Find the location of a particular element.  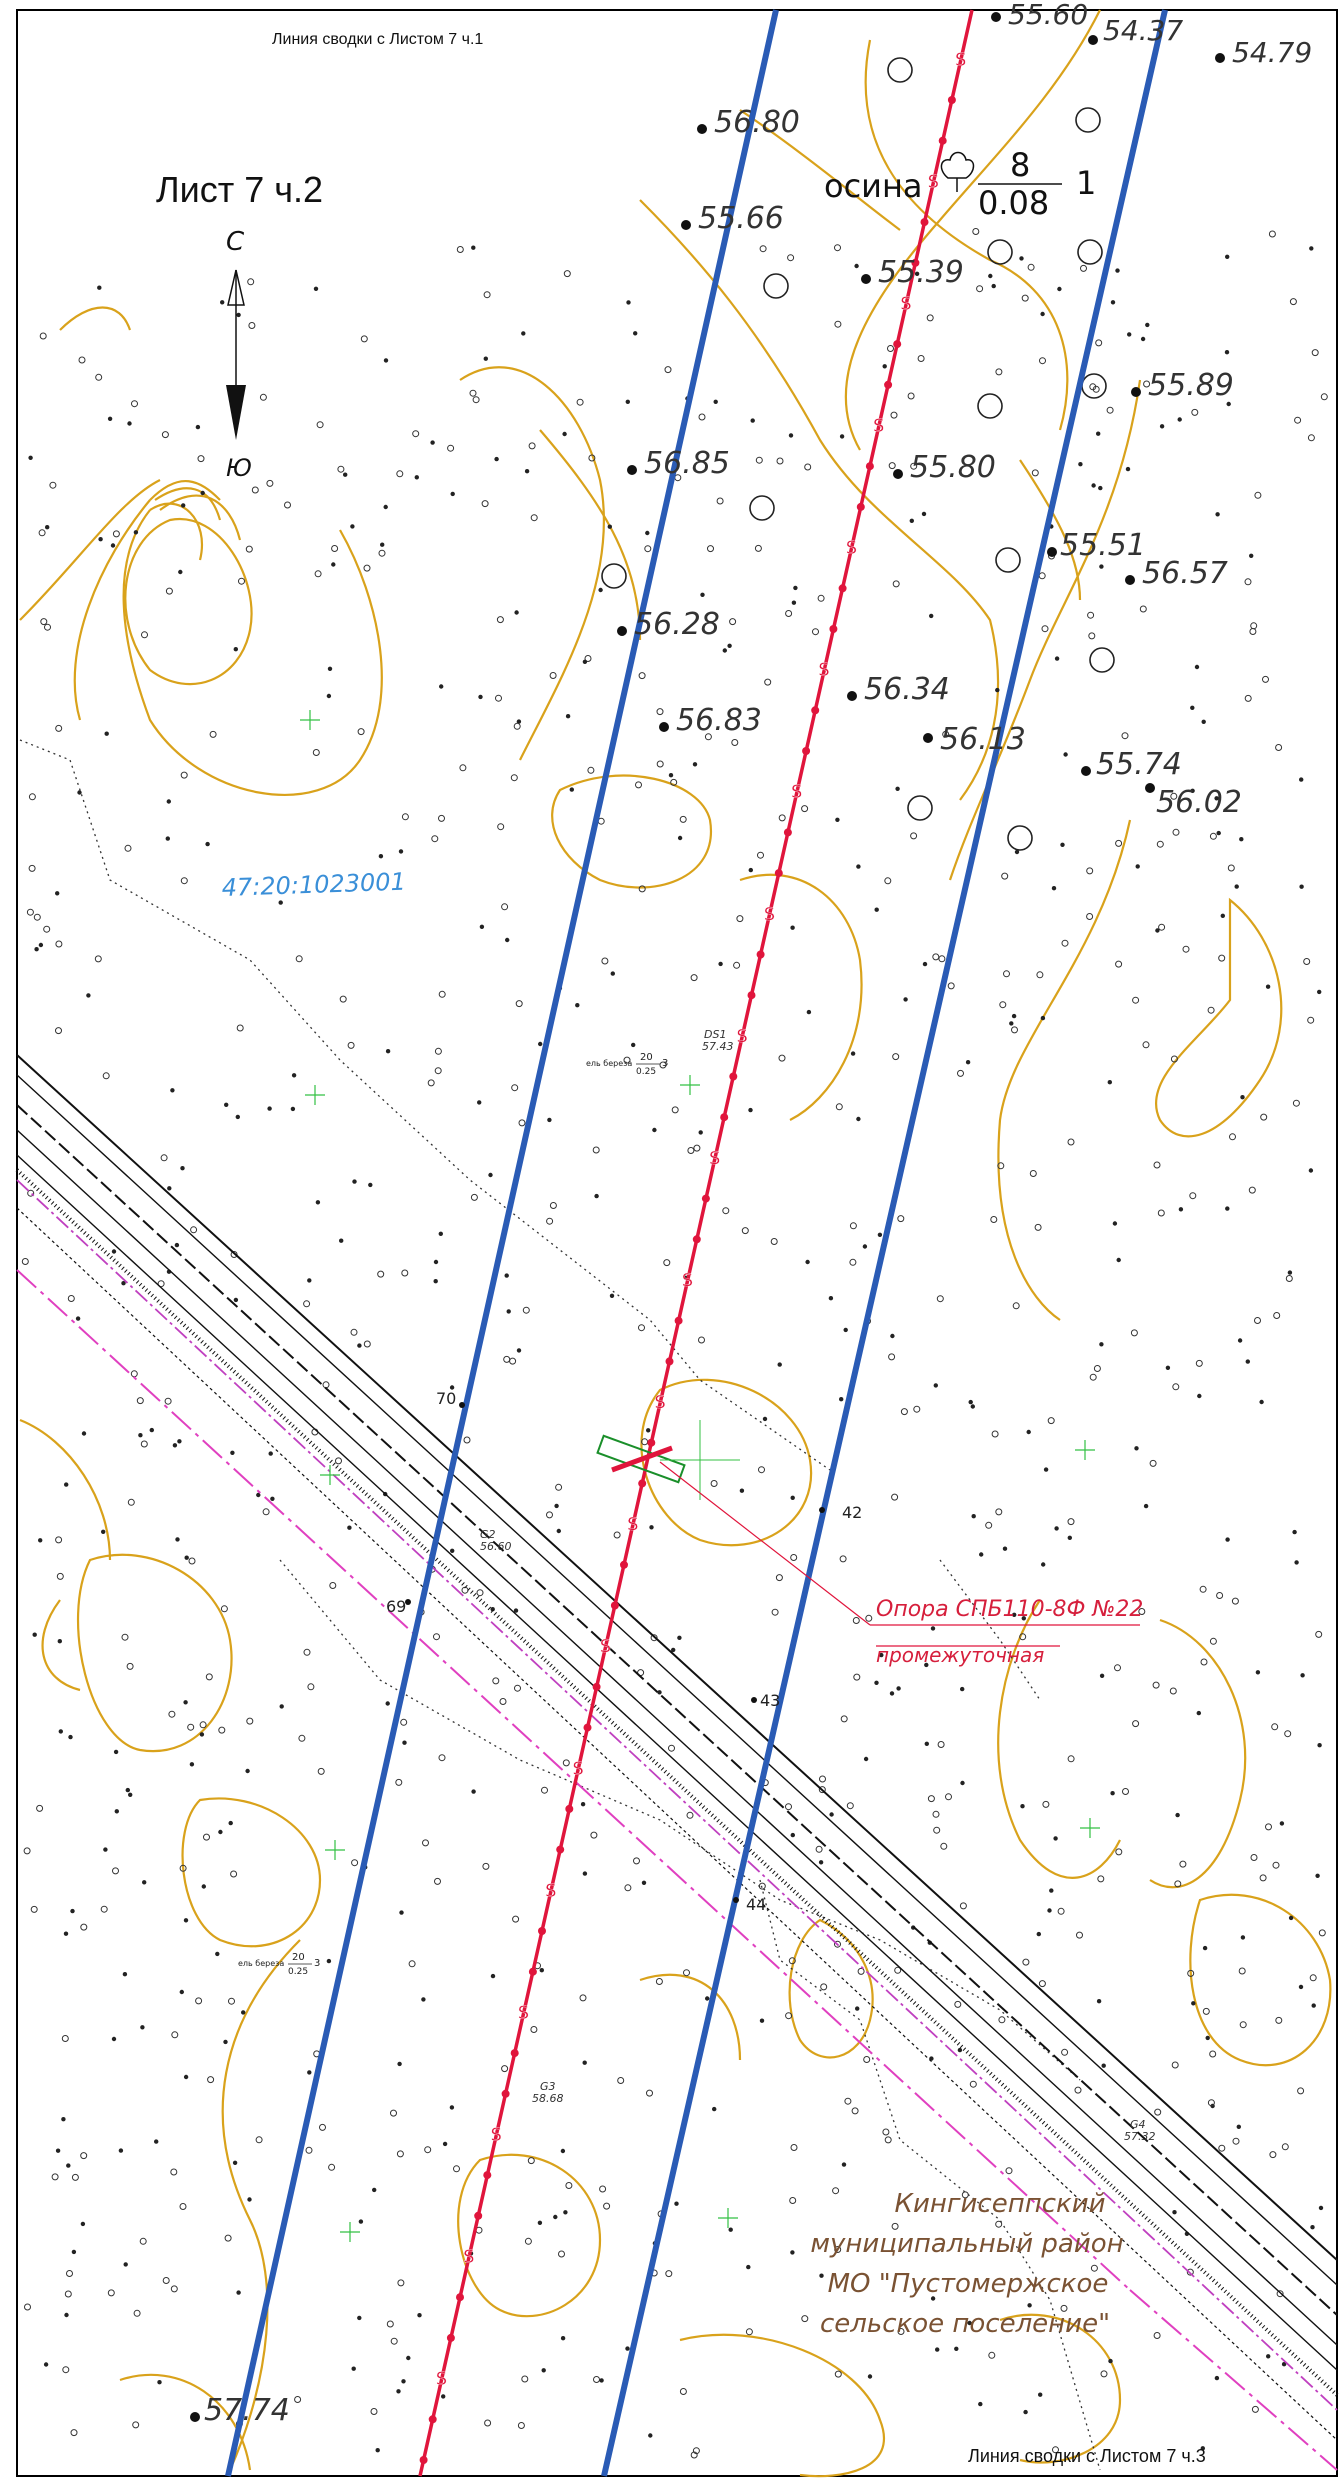

elevation-point: 54.37 is located at coordinates (1135, 30).